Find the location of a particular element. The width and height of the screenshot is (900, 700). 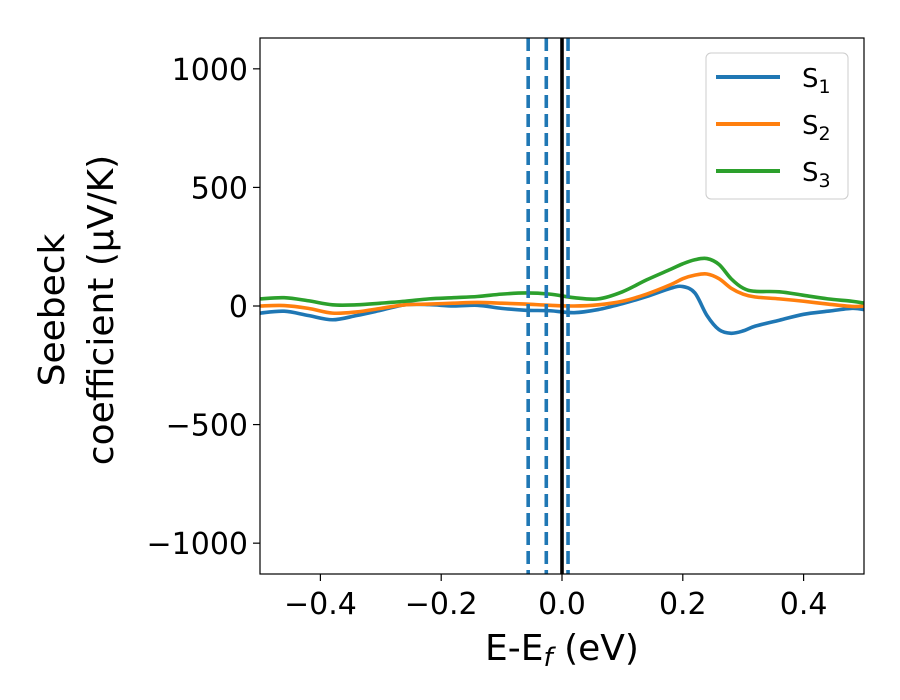

y-axis-label-line1: Seebeck is located at coordinates (52, 309).